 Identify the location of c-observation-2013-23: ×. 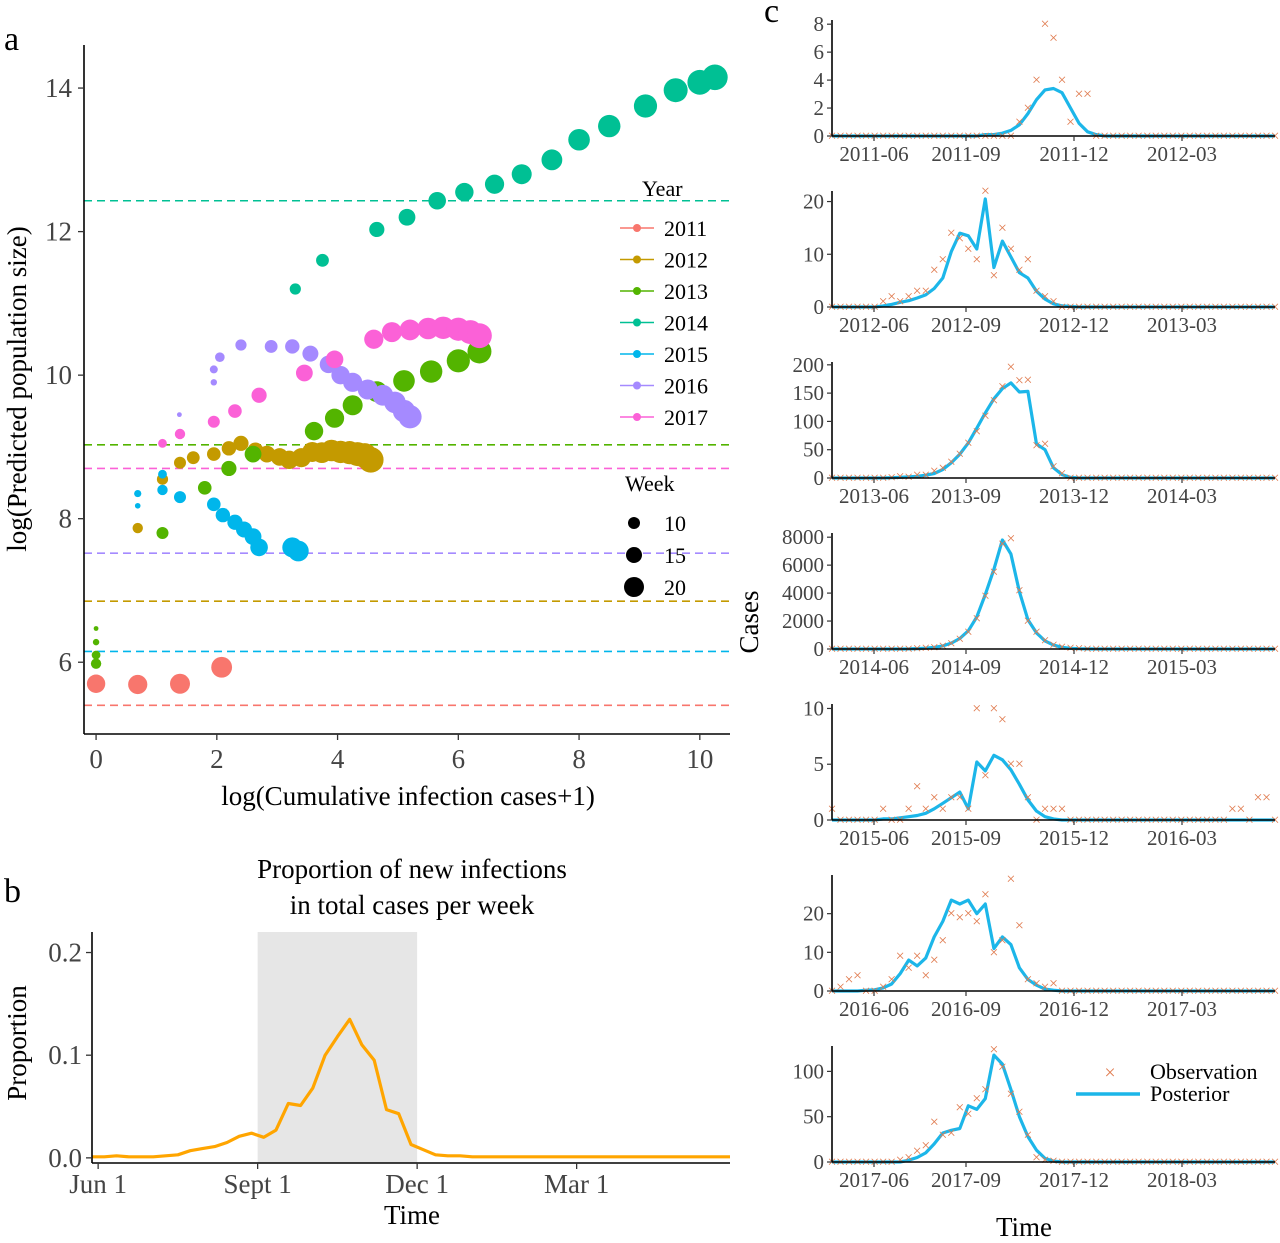
(1027, 380).